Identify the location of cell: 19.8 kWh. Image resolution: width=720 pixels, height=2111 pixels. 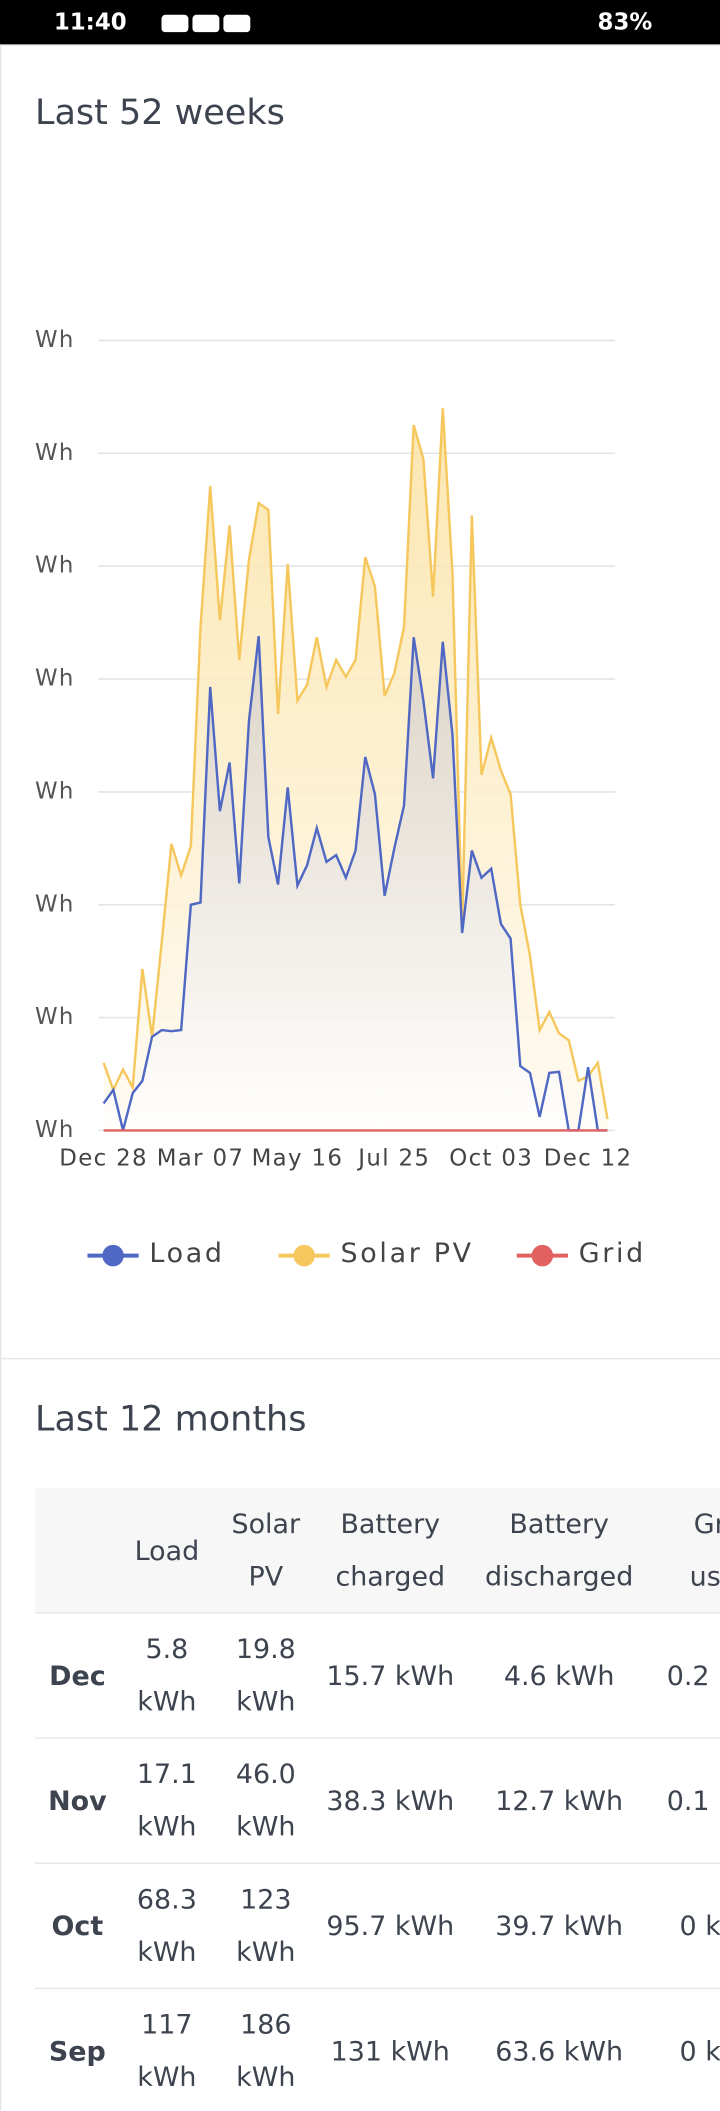
(265, 1675).